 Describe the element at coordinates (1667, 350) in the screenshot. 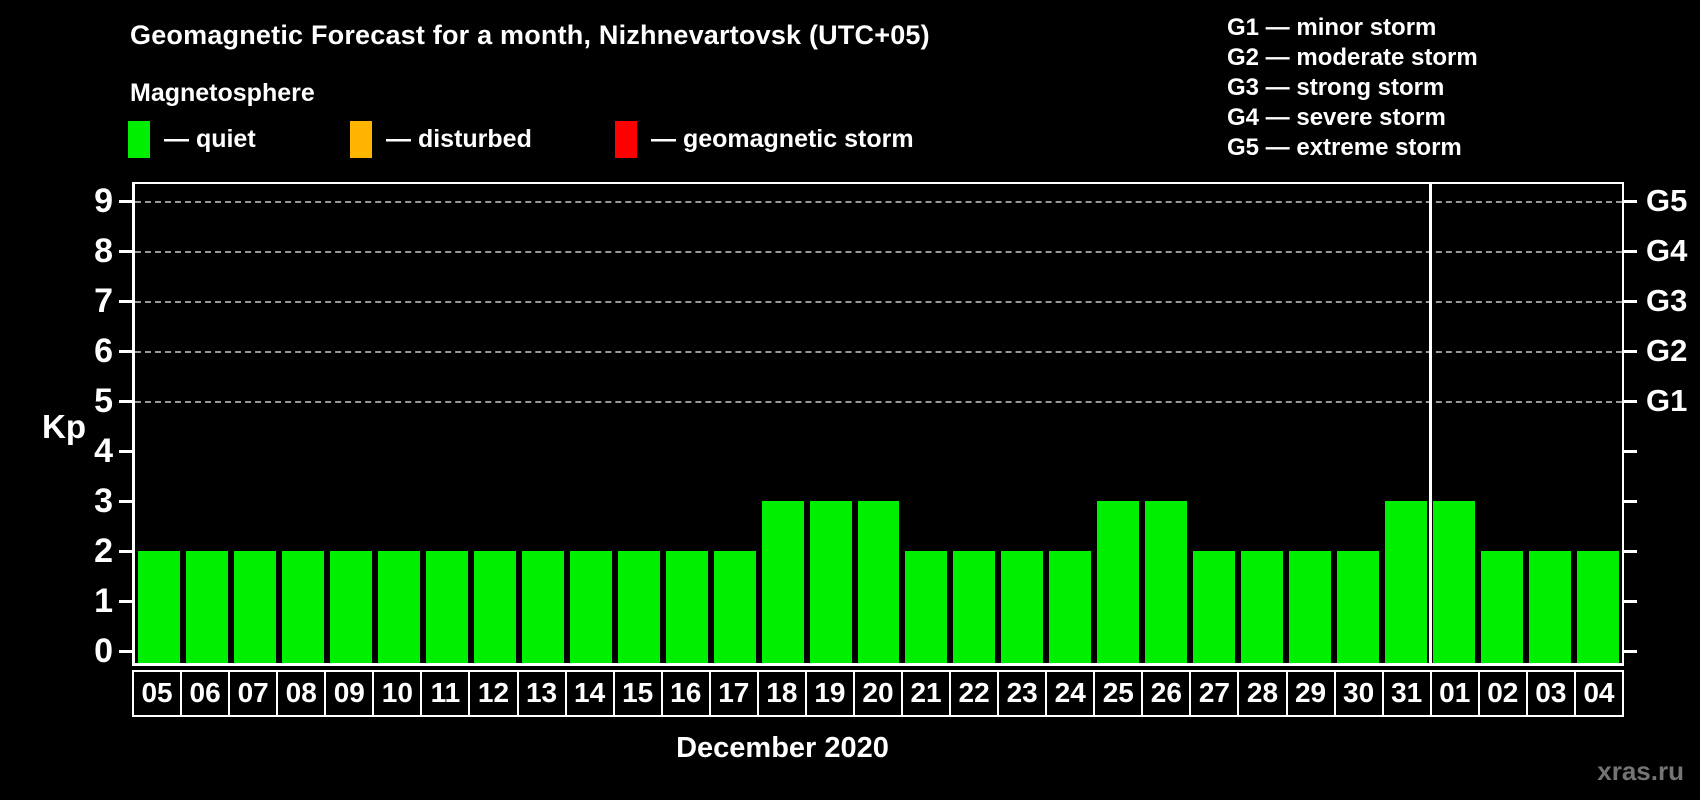

I see `g-scale-label-g2: G2` at that location.